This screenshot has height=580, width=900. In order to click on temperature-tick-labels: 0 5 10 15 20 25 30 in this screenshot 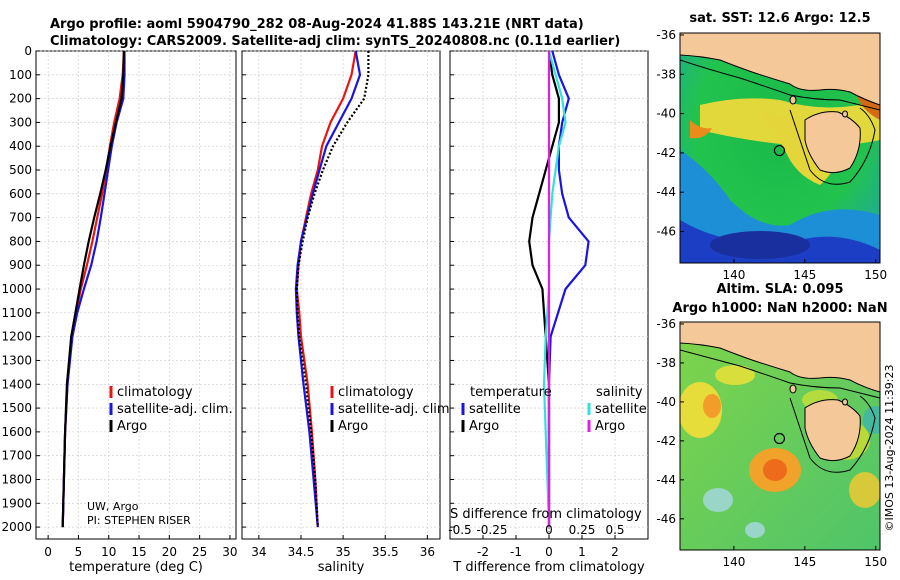, I will do `click(141, 547)`.